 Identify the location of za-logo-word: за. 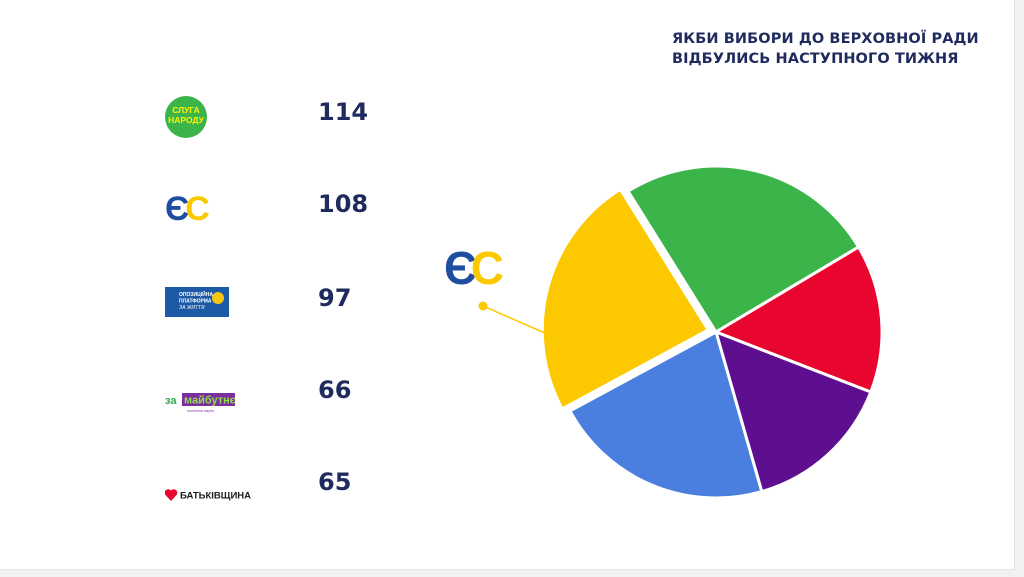
(171, 401).